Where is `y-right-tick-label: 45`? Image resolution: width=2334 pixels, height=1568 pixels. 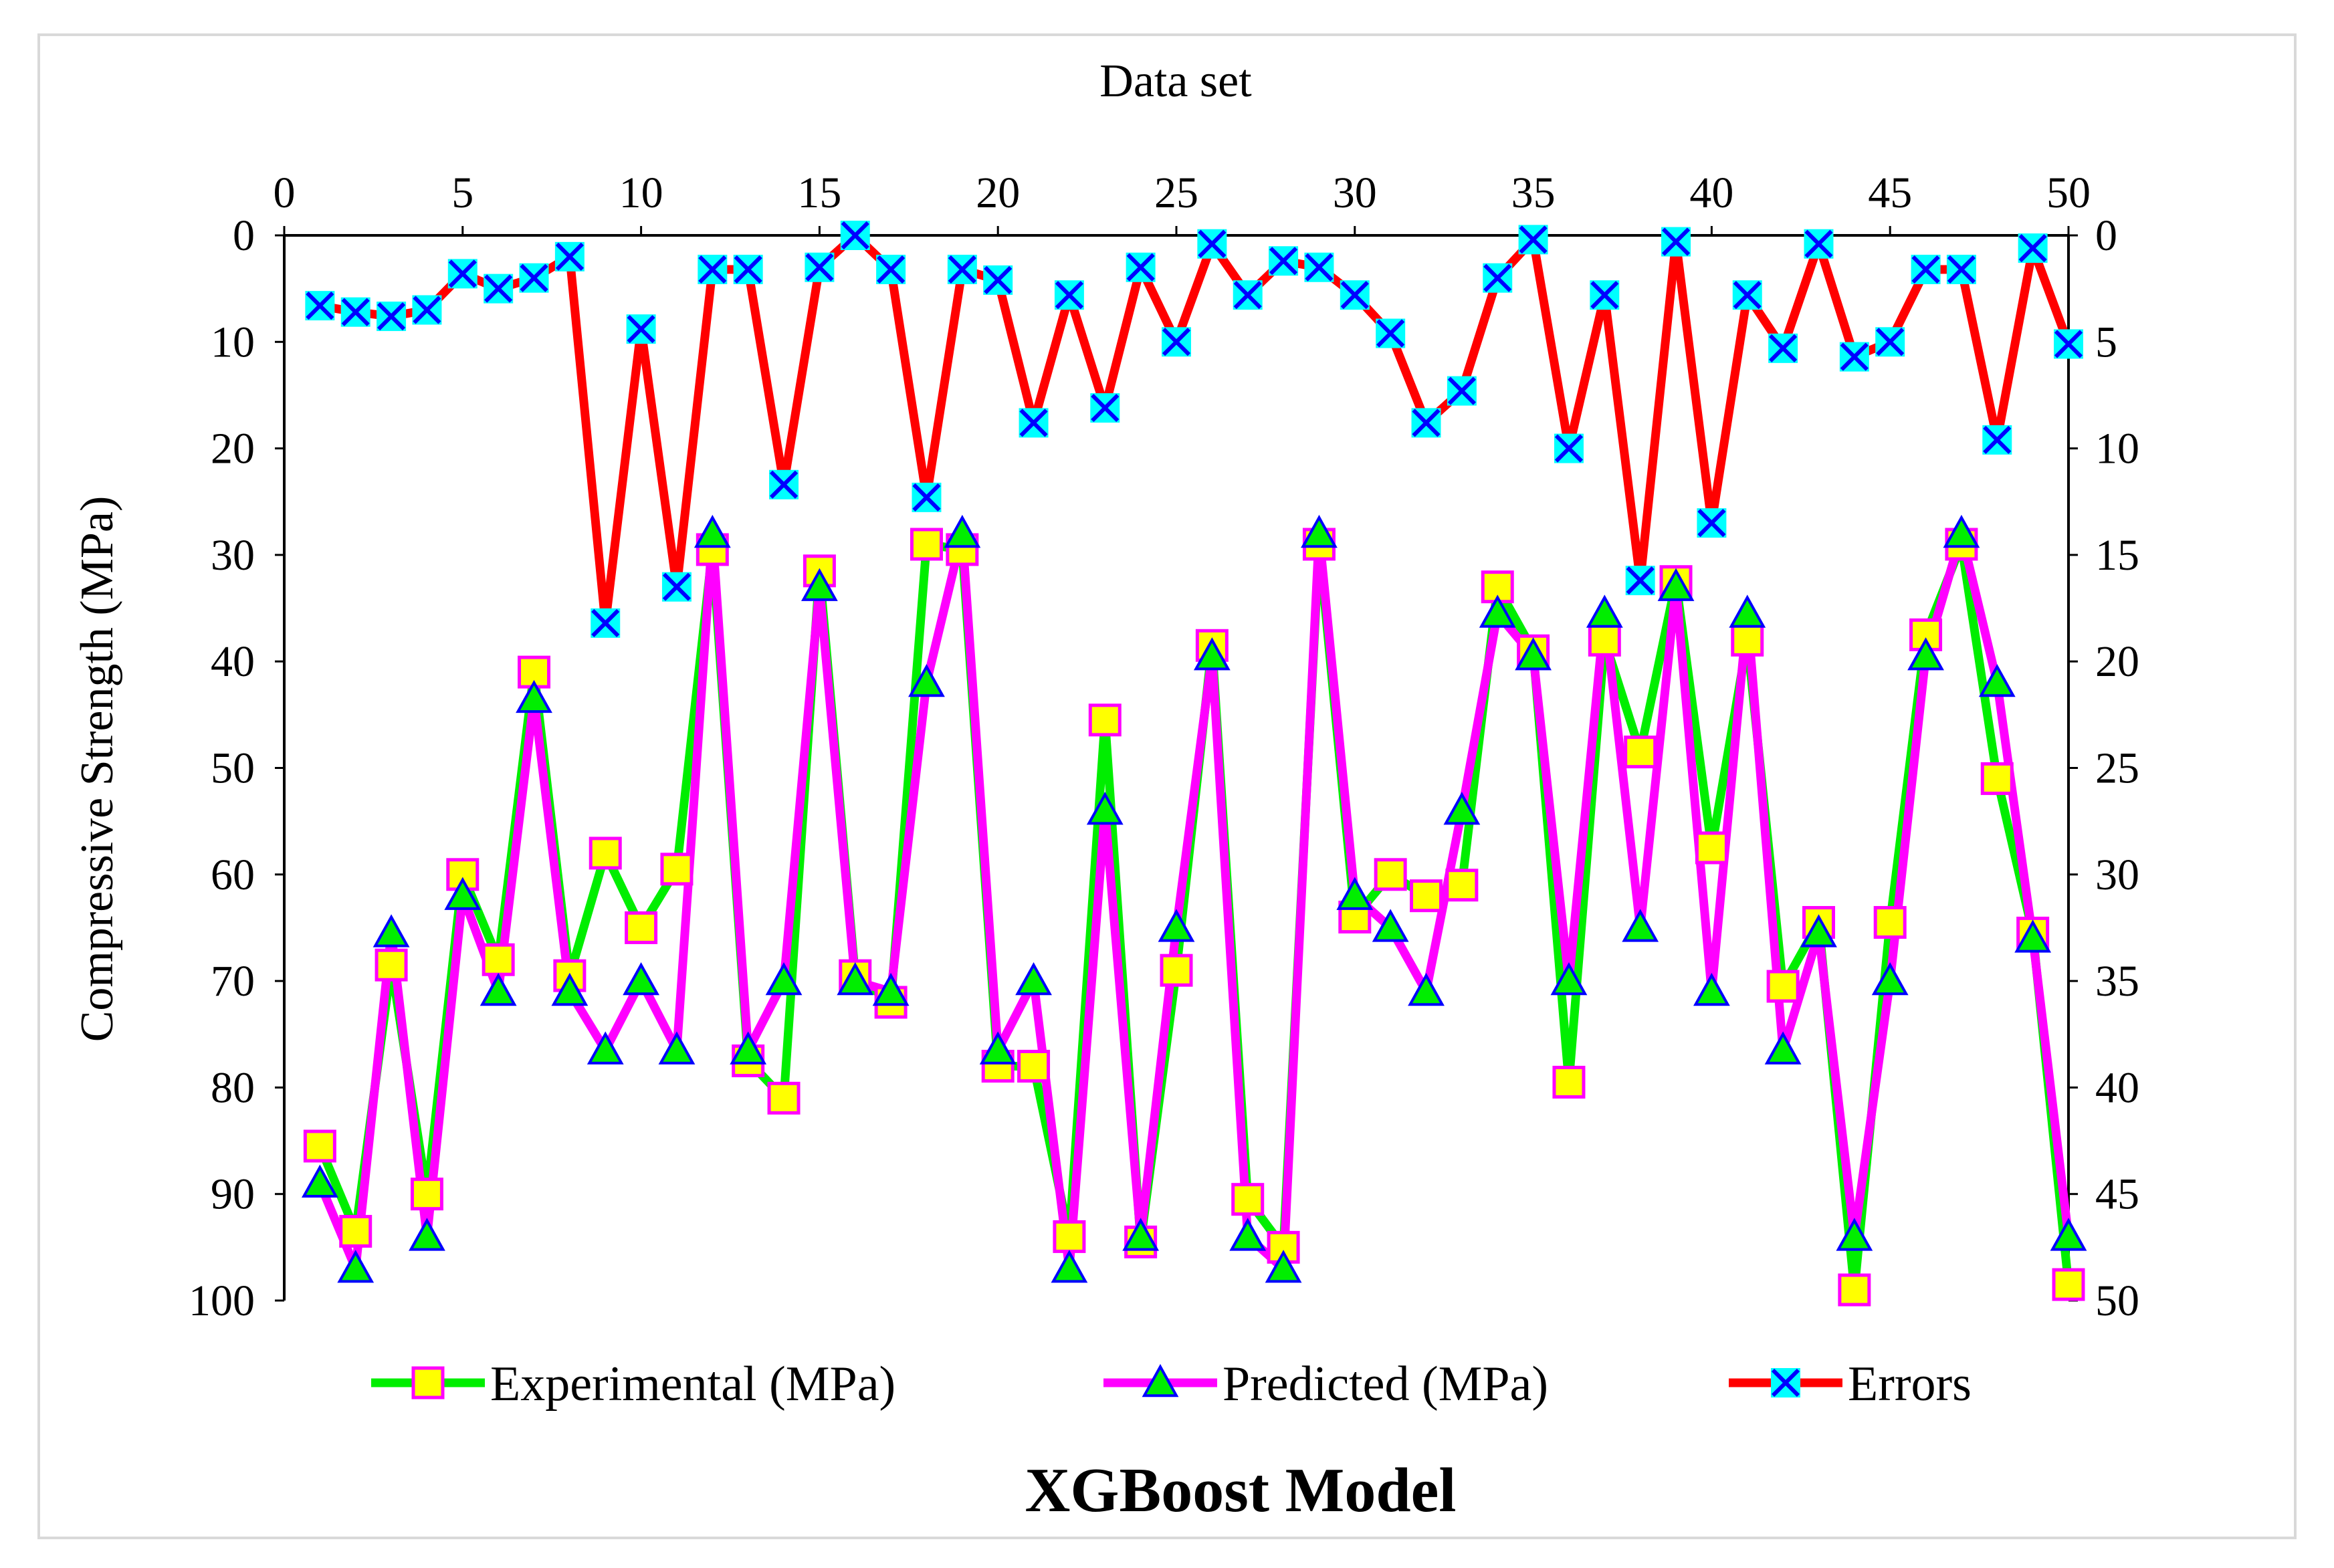 y-right-tick-label: 45 is located at coordinates (2117, 1194).